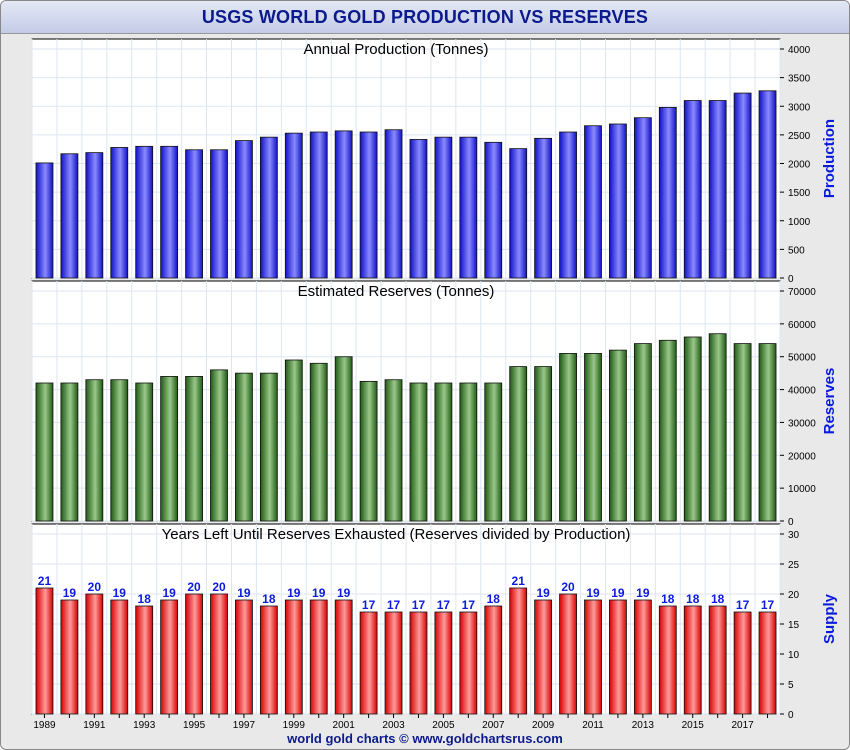  Describe the element at coordinates (194, 724) in the screenshot. I see `x-tick-label: 1995` at that location.